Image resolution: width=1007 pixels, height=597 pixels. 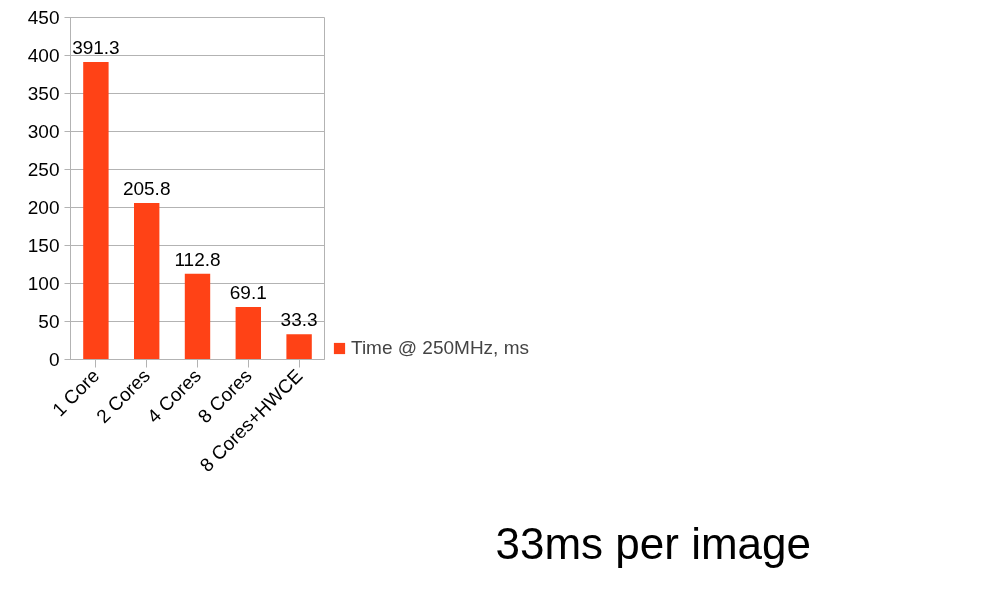 What do you see at coordinates (43, 207) in the screenshot?
I see `y-tick-label: 200` at bounding box center [43, 207].